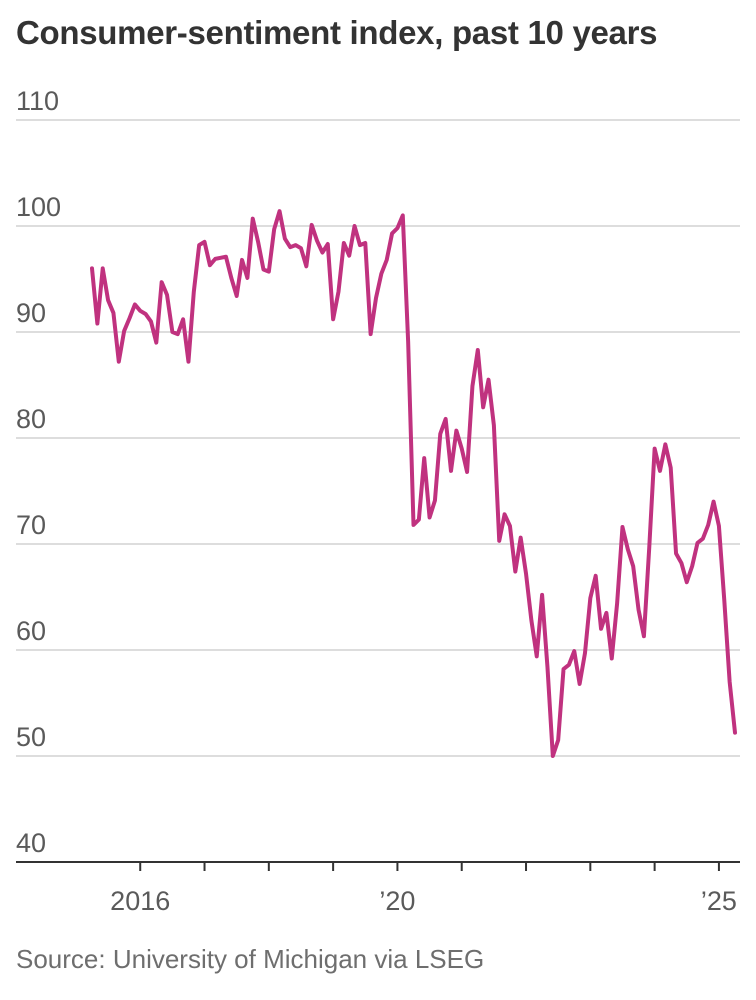 The image size is (756, 1000). What do you see at coordinates (719, 901) in the screenshot?
I see `x-tick-label-2025-01: ’25` at bounding box center [719, 901].